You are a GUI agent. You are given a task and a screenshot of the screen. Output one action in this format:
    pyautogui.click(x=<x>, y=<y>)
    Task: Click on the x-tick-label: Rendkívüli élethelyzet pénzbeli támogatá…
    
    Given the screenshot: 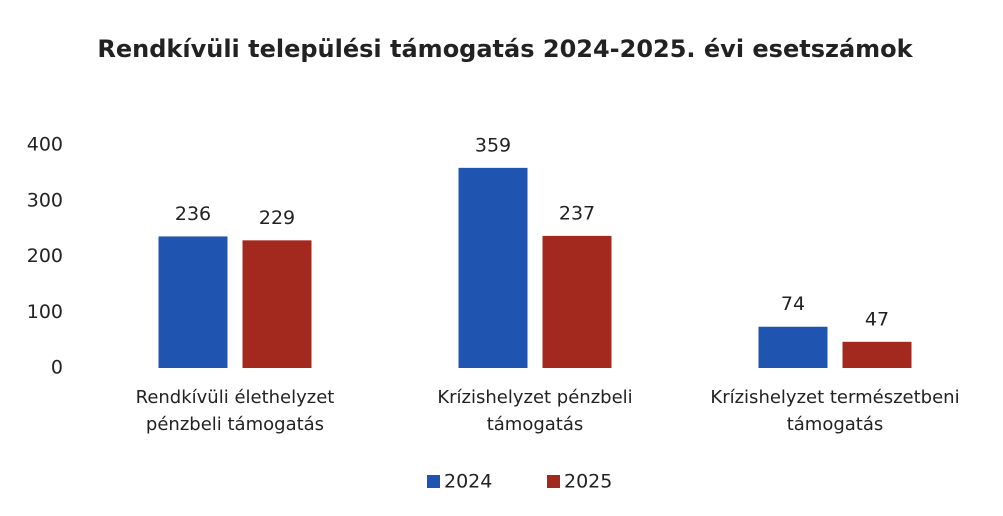 What is the action you would take?
    pyautogui.click(x=235, y=411)
    